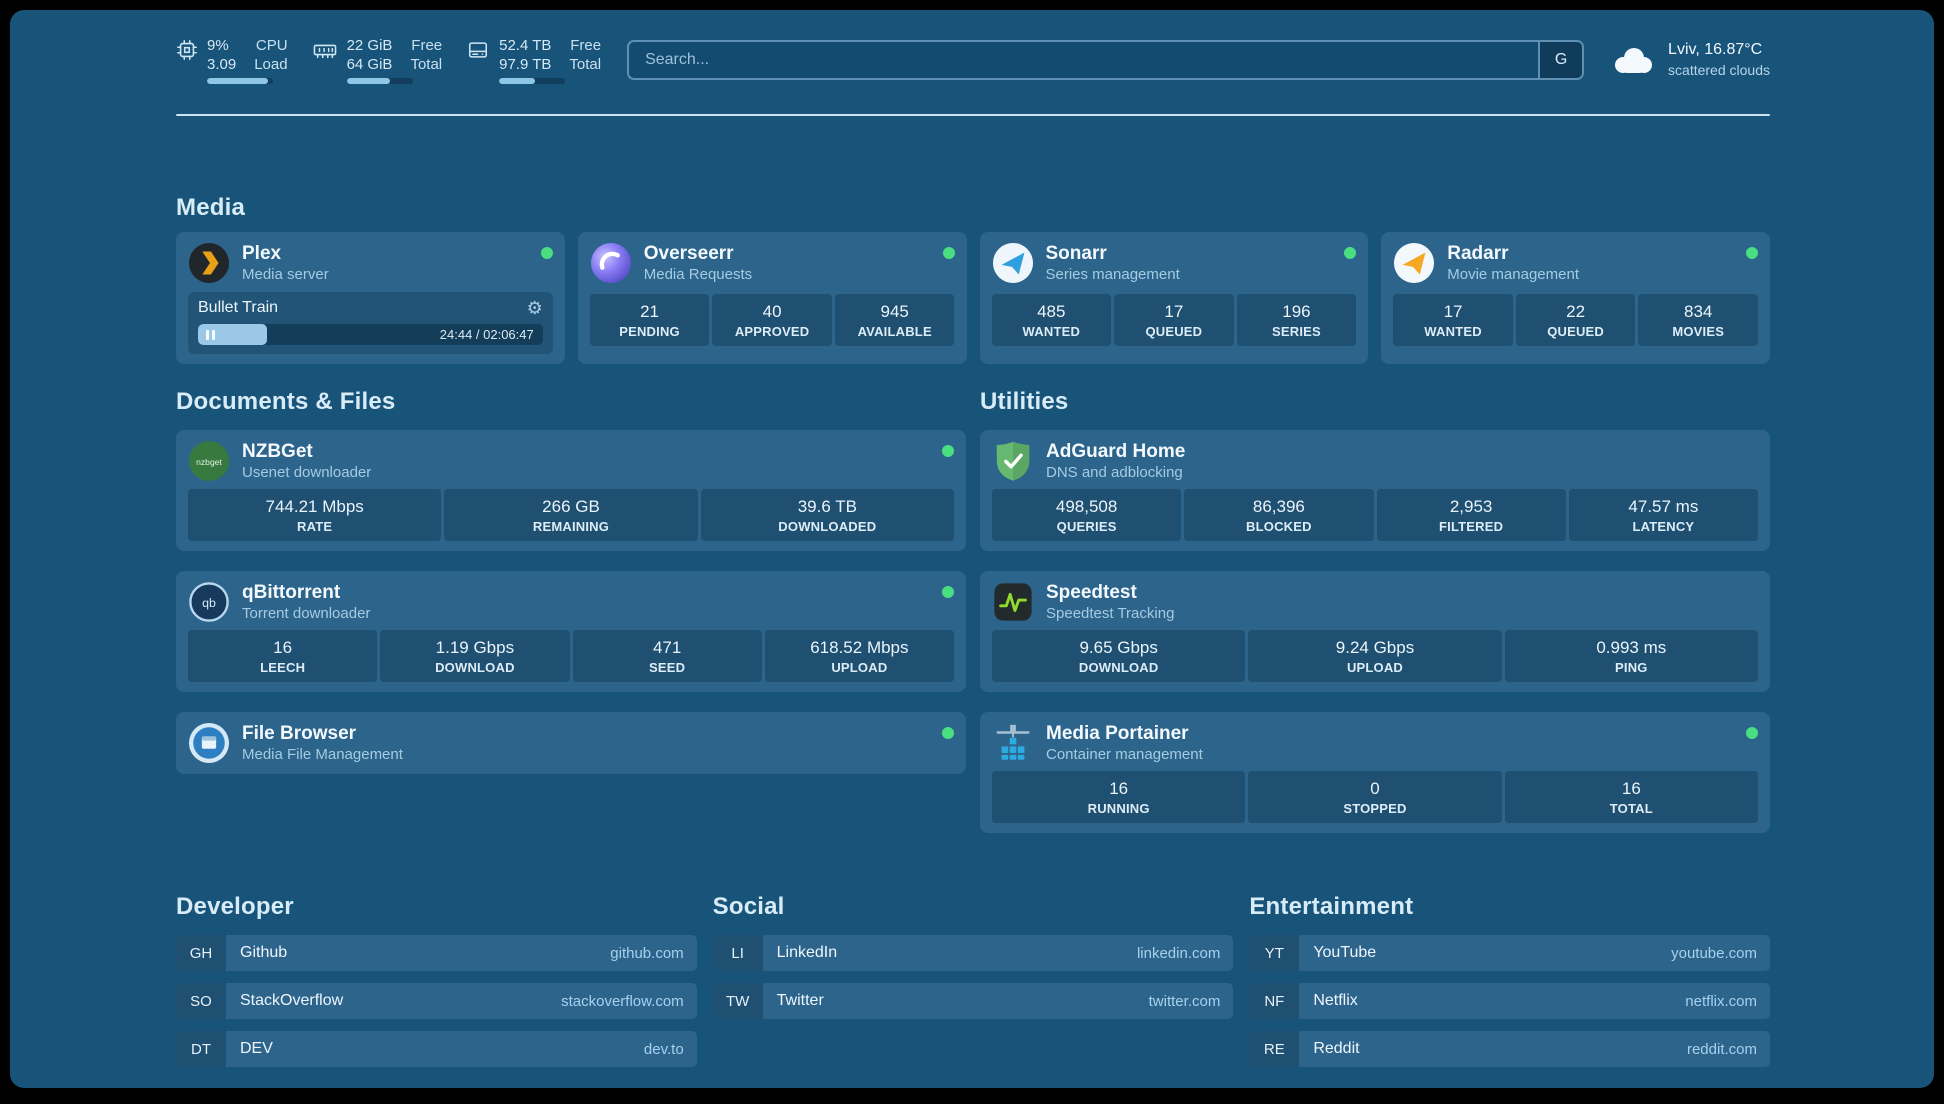 The height and width of the screenshot is (1104, 1944). Describe the element at coordinates (1184, 1001) in the screenshot. I see `bookmark-url: twitter.com` at that location.